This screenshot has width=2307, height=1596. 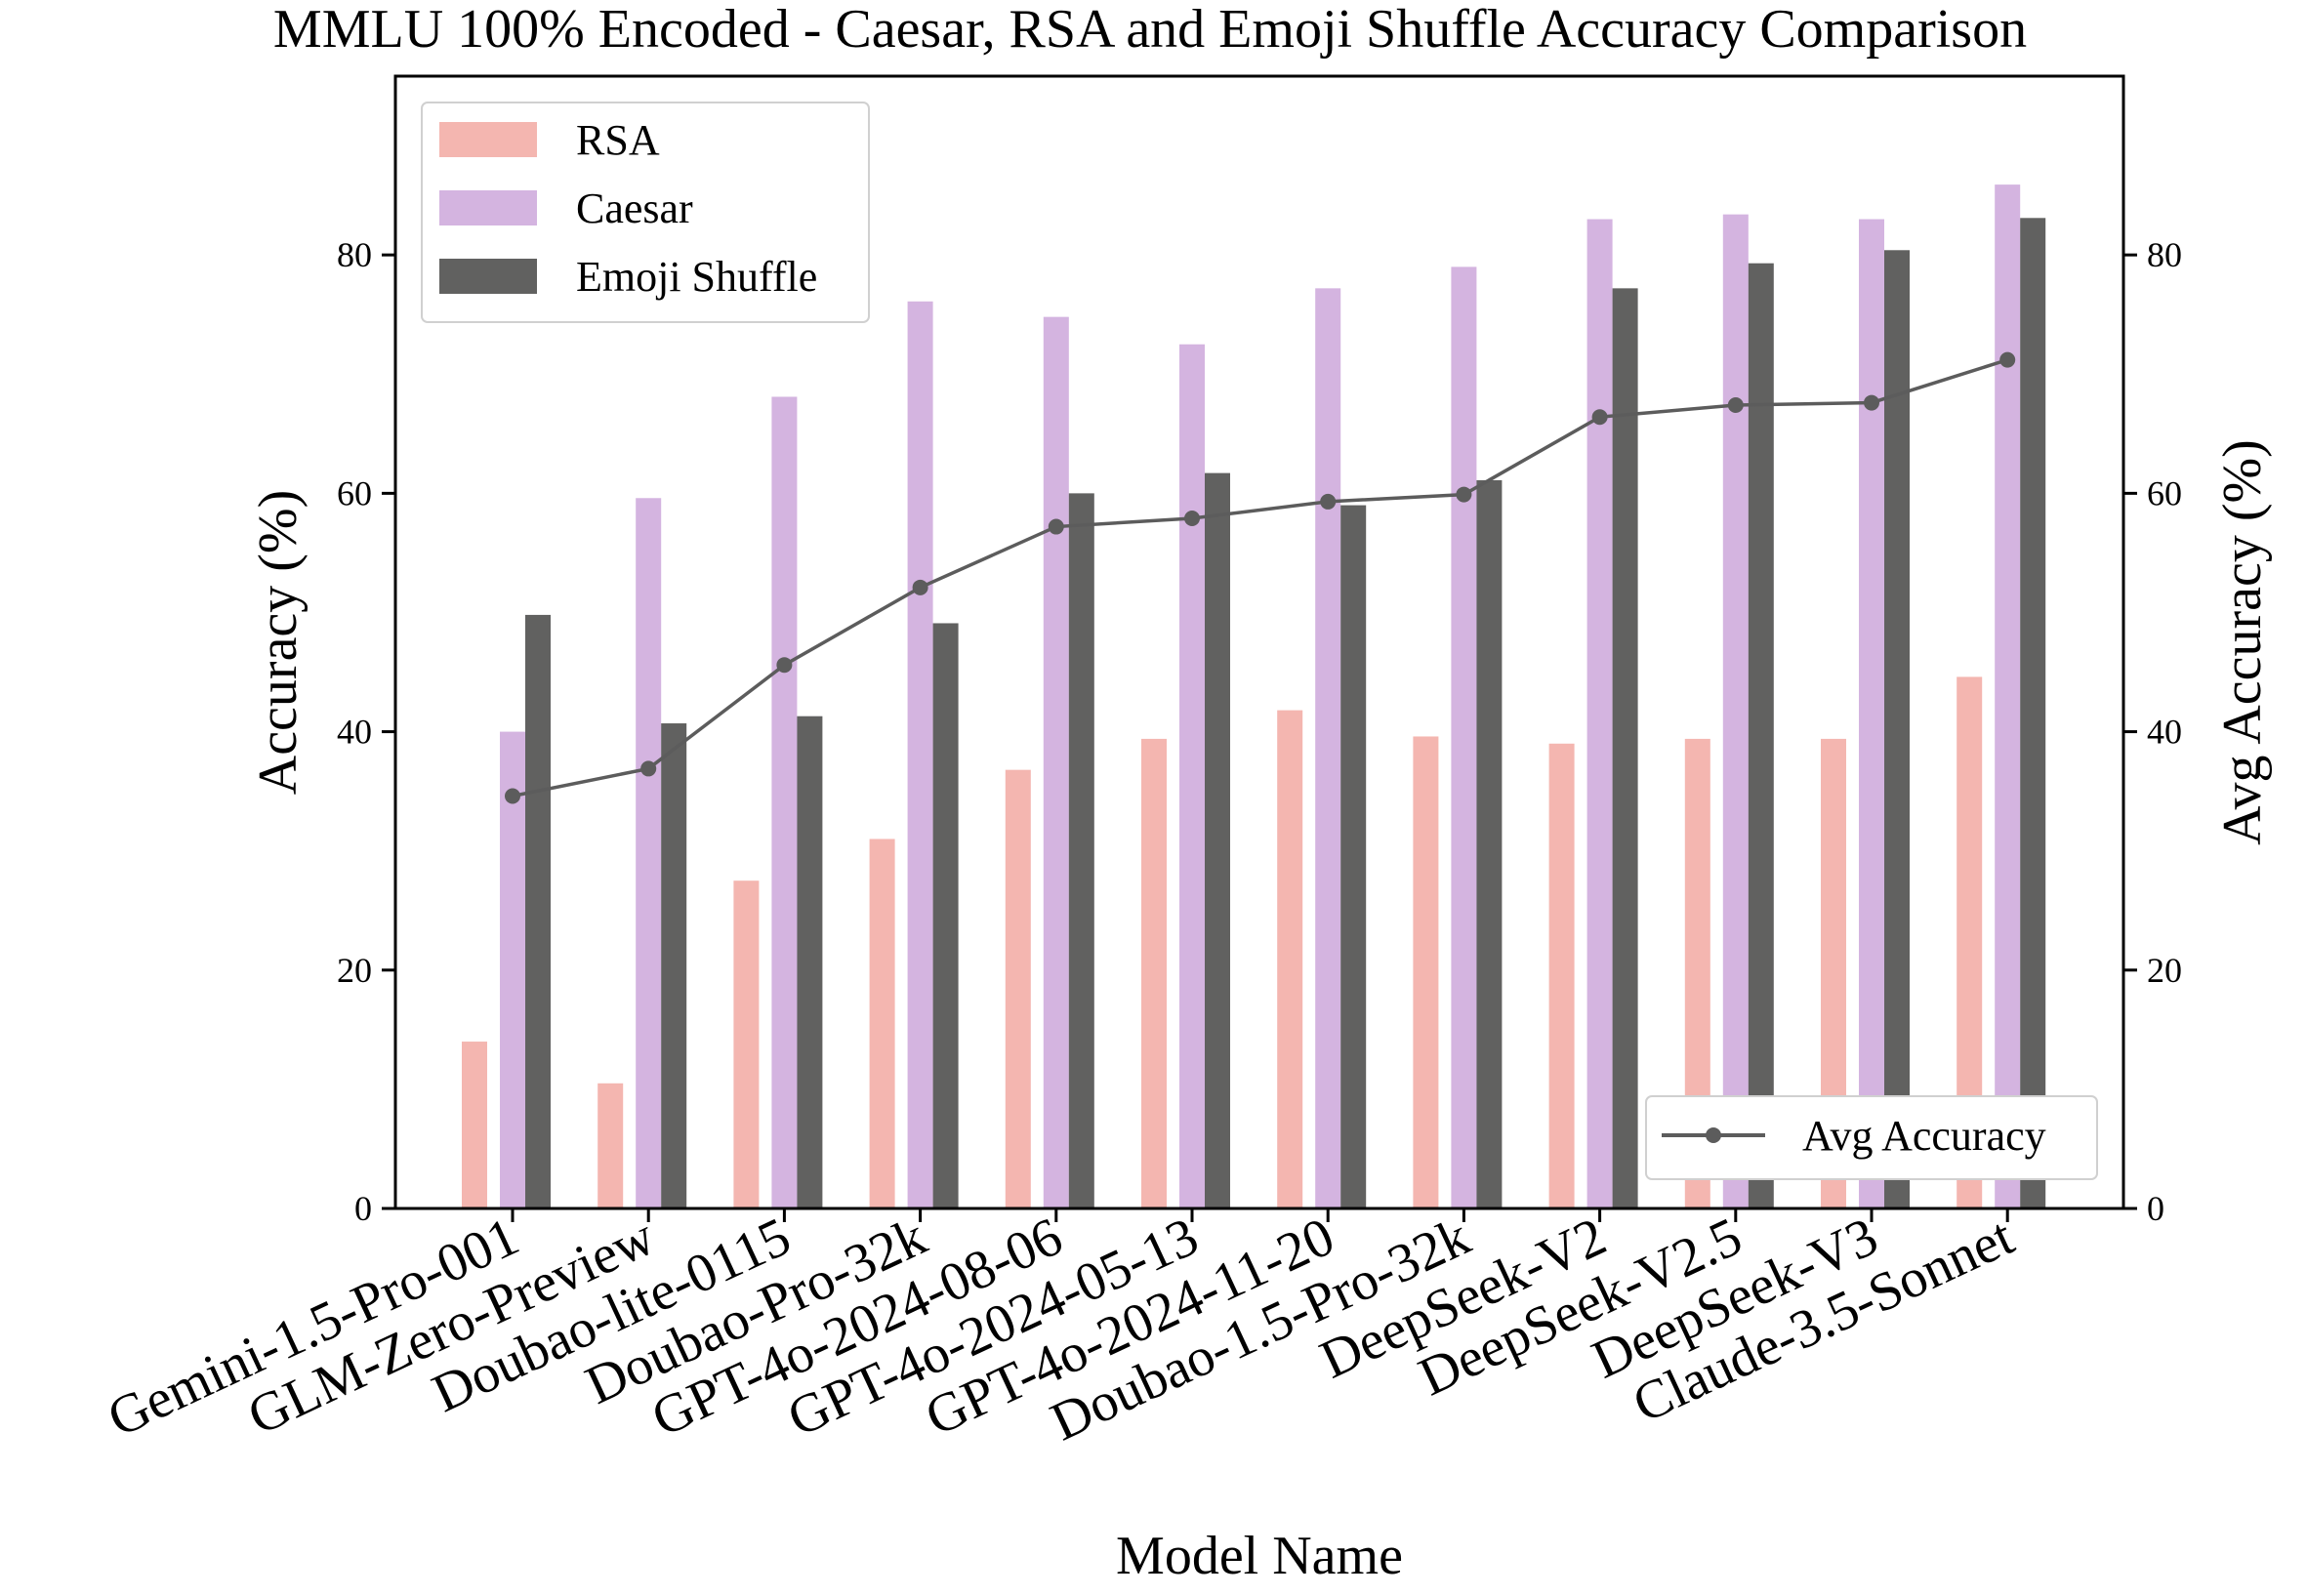 I want to click on legend-swatch-emoji-shuffle, so click(x=488, y=276).